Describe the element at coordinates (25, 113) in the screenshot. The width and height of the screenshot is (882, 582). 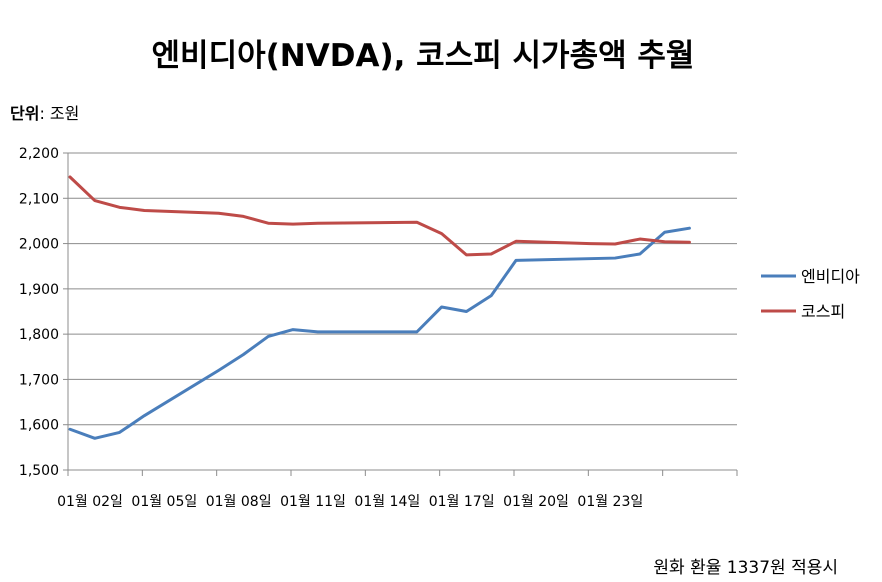
I see `unit-label: 단위` at that location.